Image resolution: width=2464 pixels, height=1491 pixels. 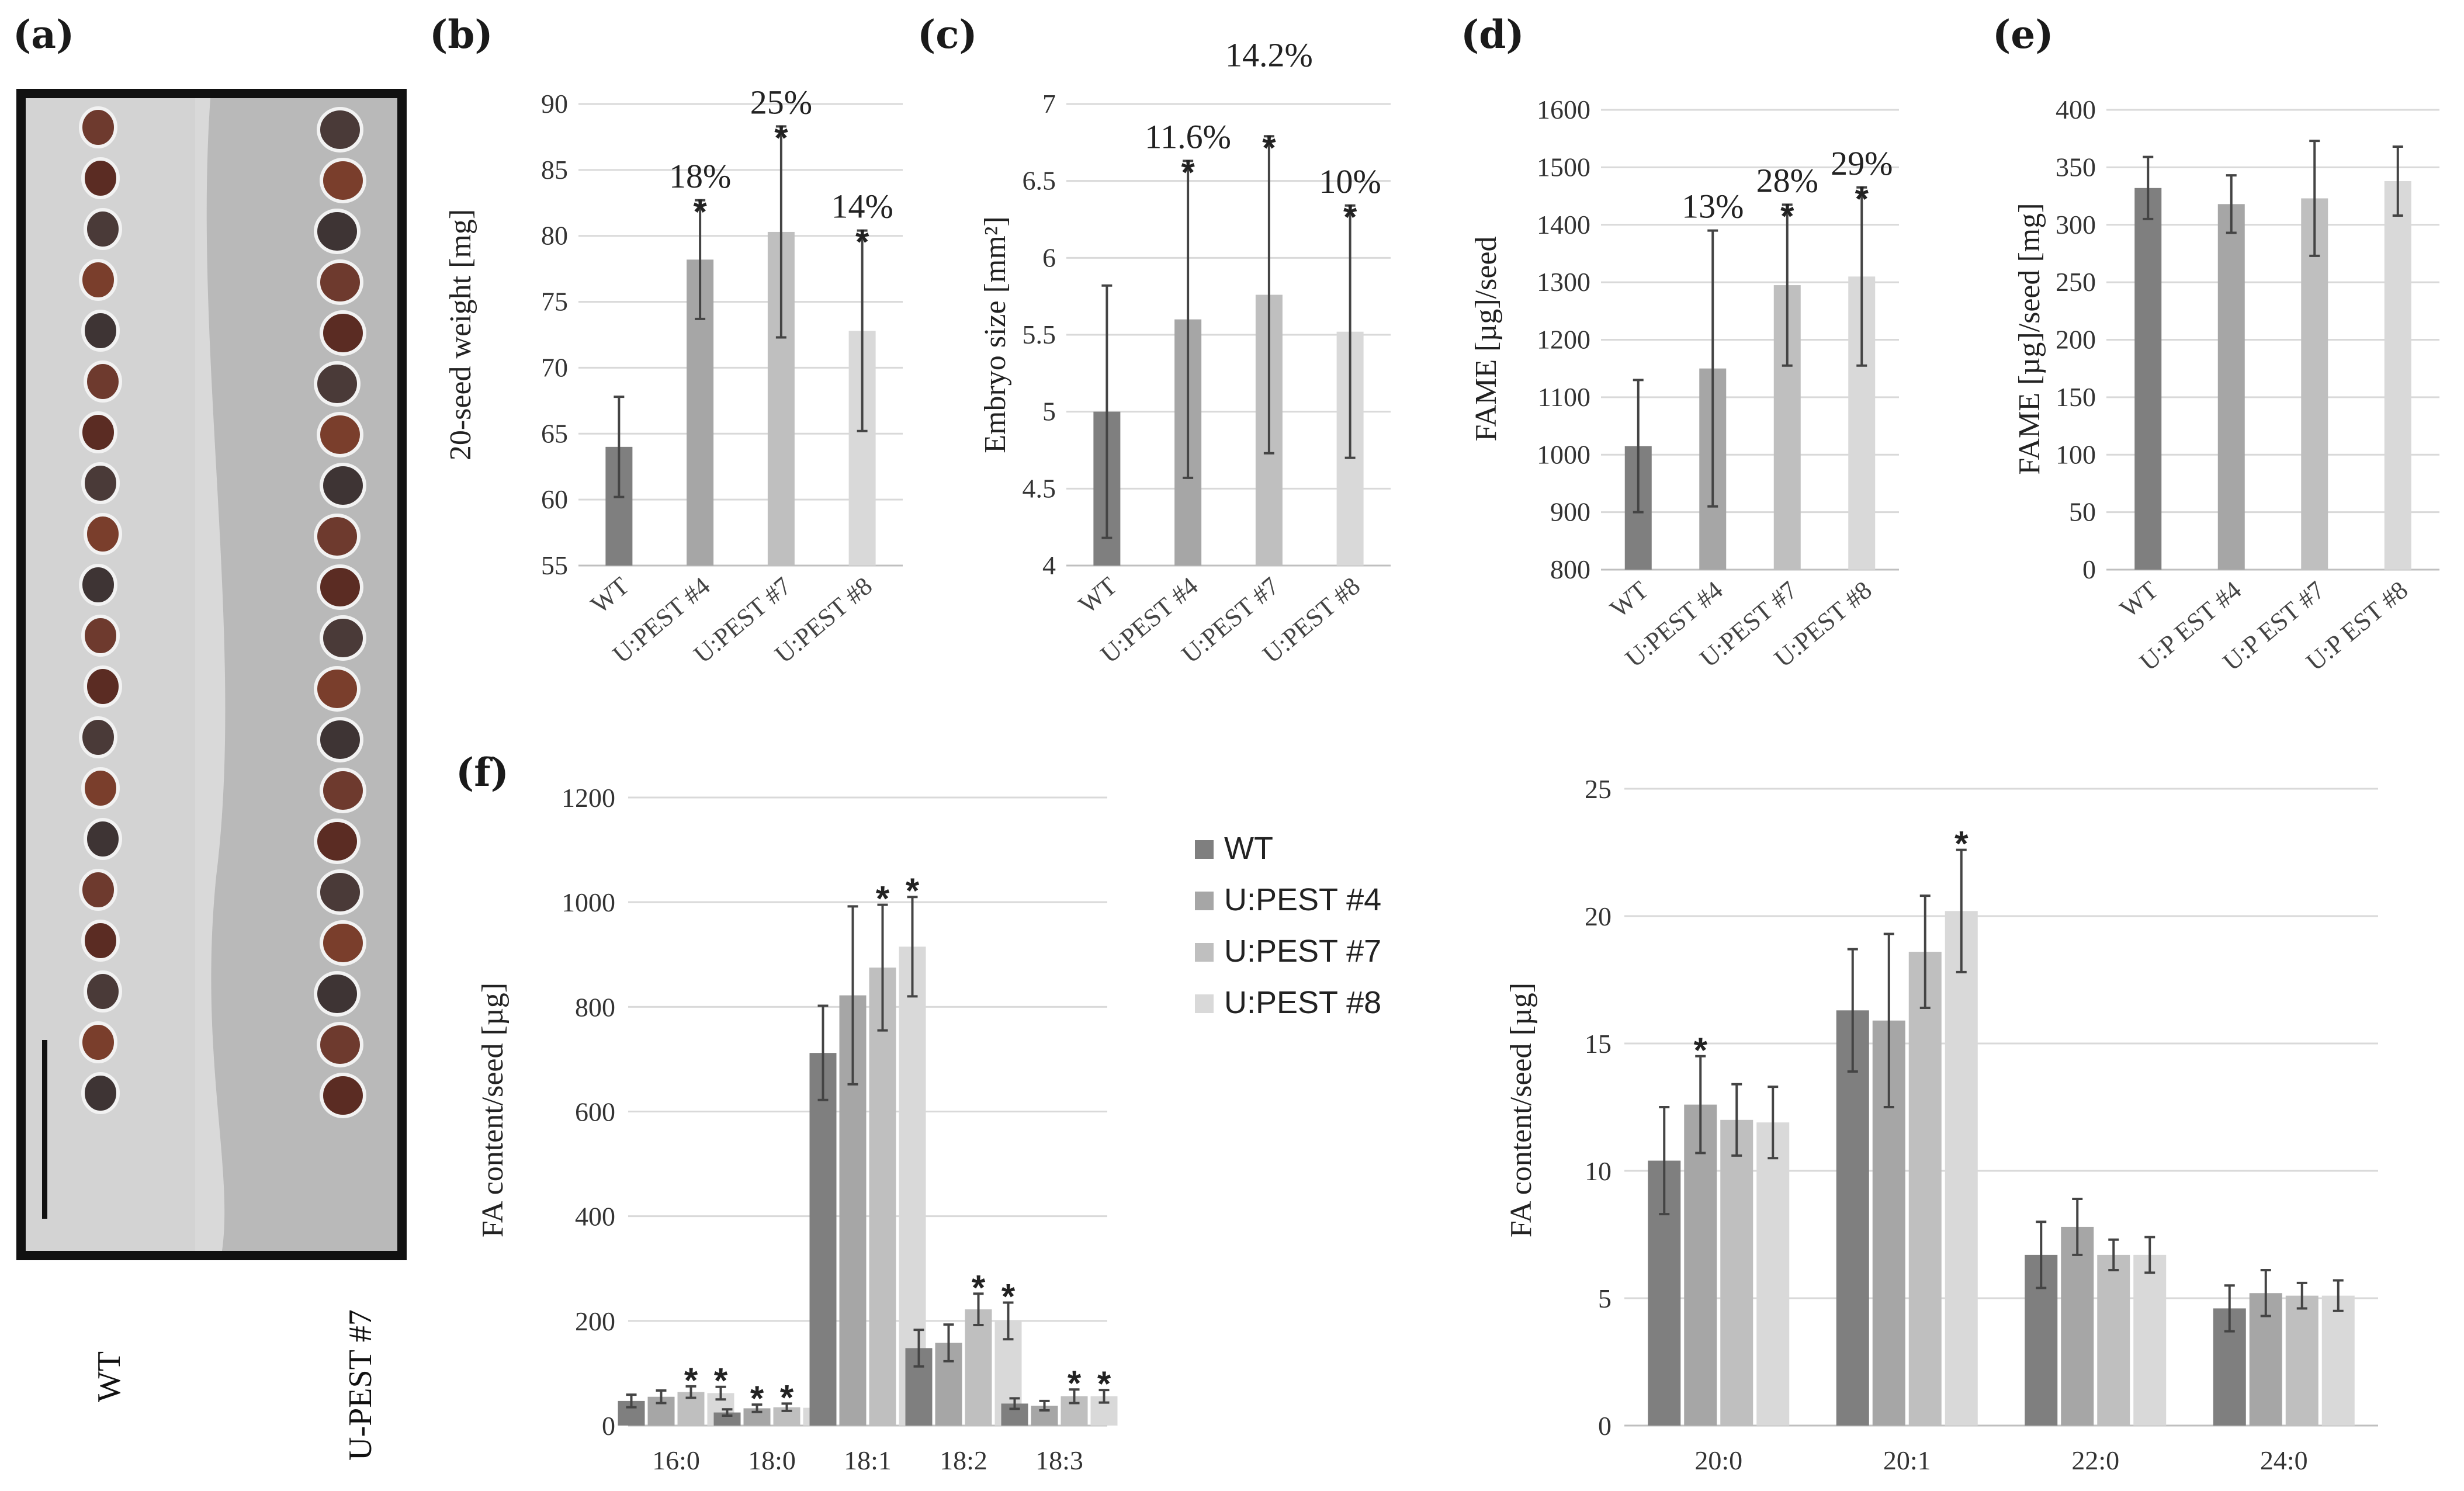 I want to click on y-tick-label: 7, so click(x=1049, y=104).